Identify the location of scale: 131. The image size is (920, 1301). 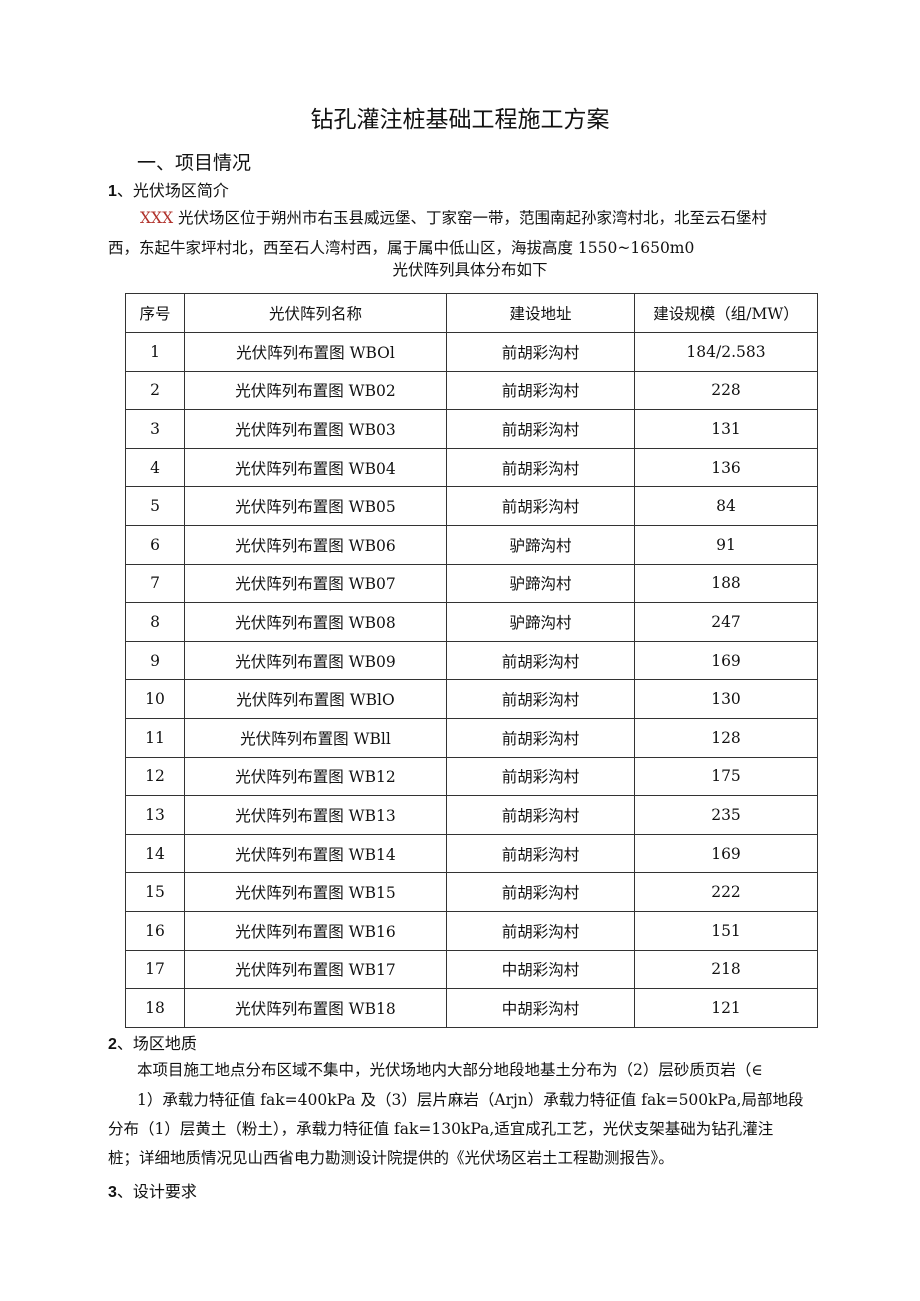
(726, 429).